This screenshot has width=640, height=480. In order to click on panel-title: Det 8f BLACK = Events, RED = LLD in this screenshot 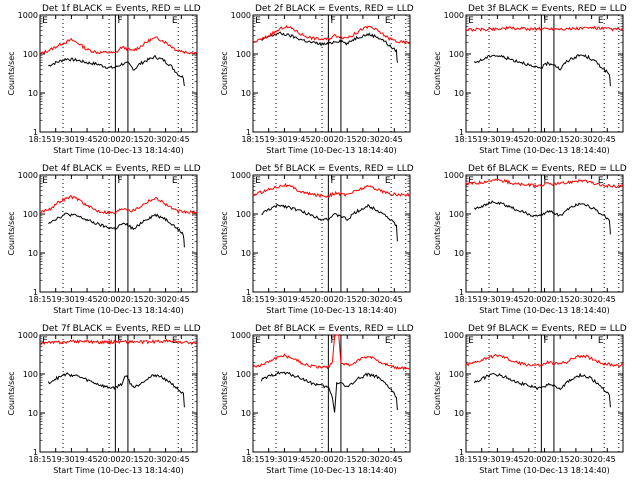, I will do `click(334, 329)`.